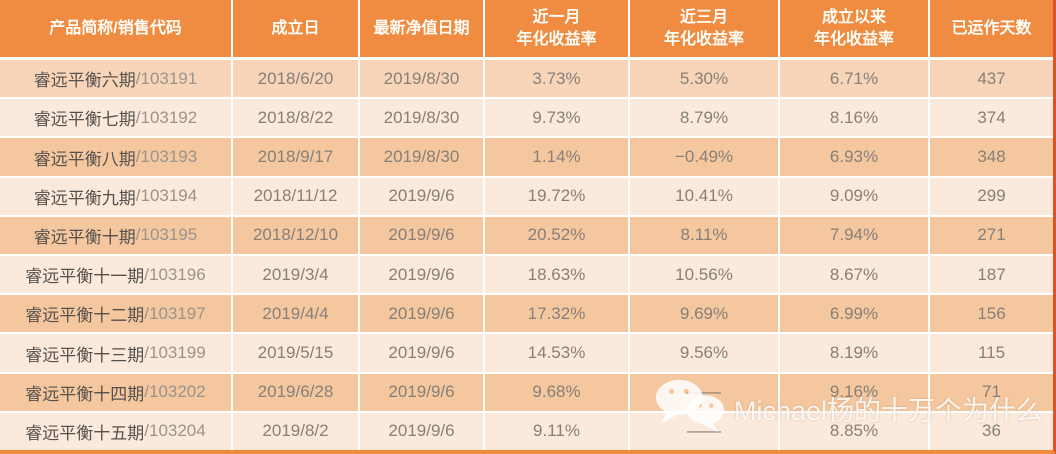 The width and height of the screenshot is (1056, 454). I want to click on cell-1m-return: 9.68%, so click(557, 392).